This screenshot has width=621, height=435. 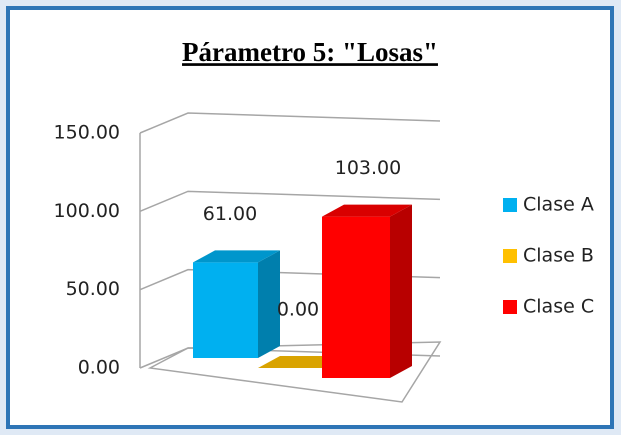 What do you see at coordinates (93, 289) in the screenshot?
I see `y-tick-label: 50.00` at bounding box center [93, 289].